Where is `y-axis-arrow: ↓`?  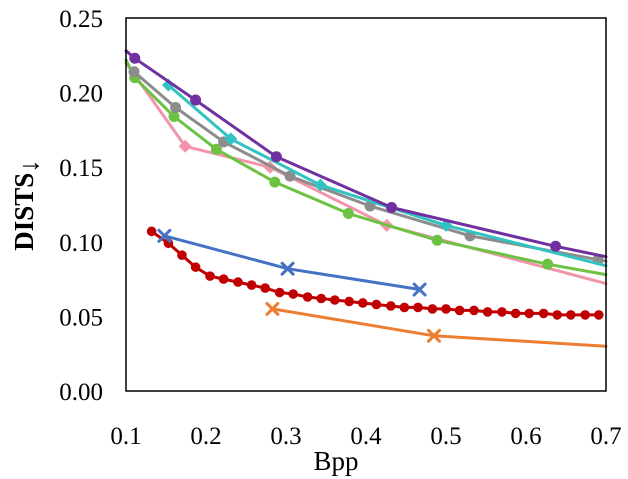
y-axis-arrow: ↓ is located at coordinates (29, 166).